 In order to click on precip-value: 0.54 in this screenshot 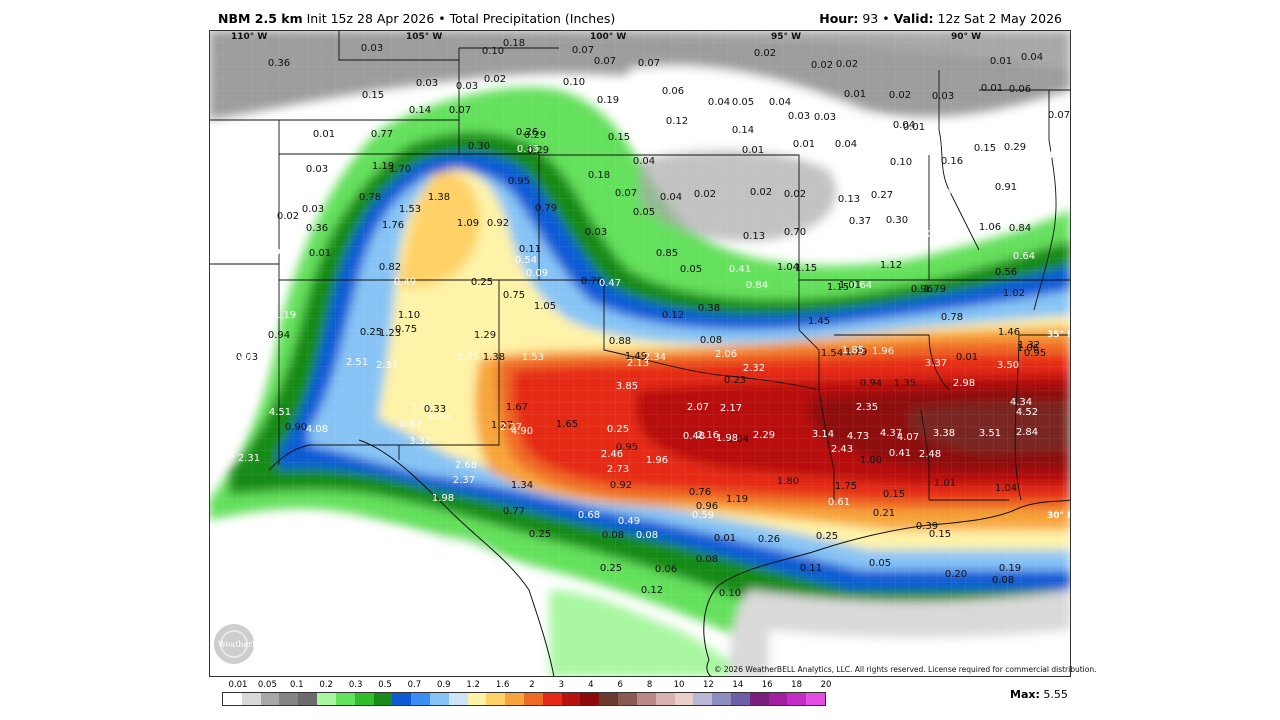, I will do `click(526, 260)`.